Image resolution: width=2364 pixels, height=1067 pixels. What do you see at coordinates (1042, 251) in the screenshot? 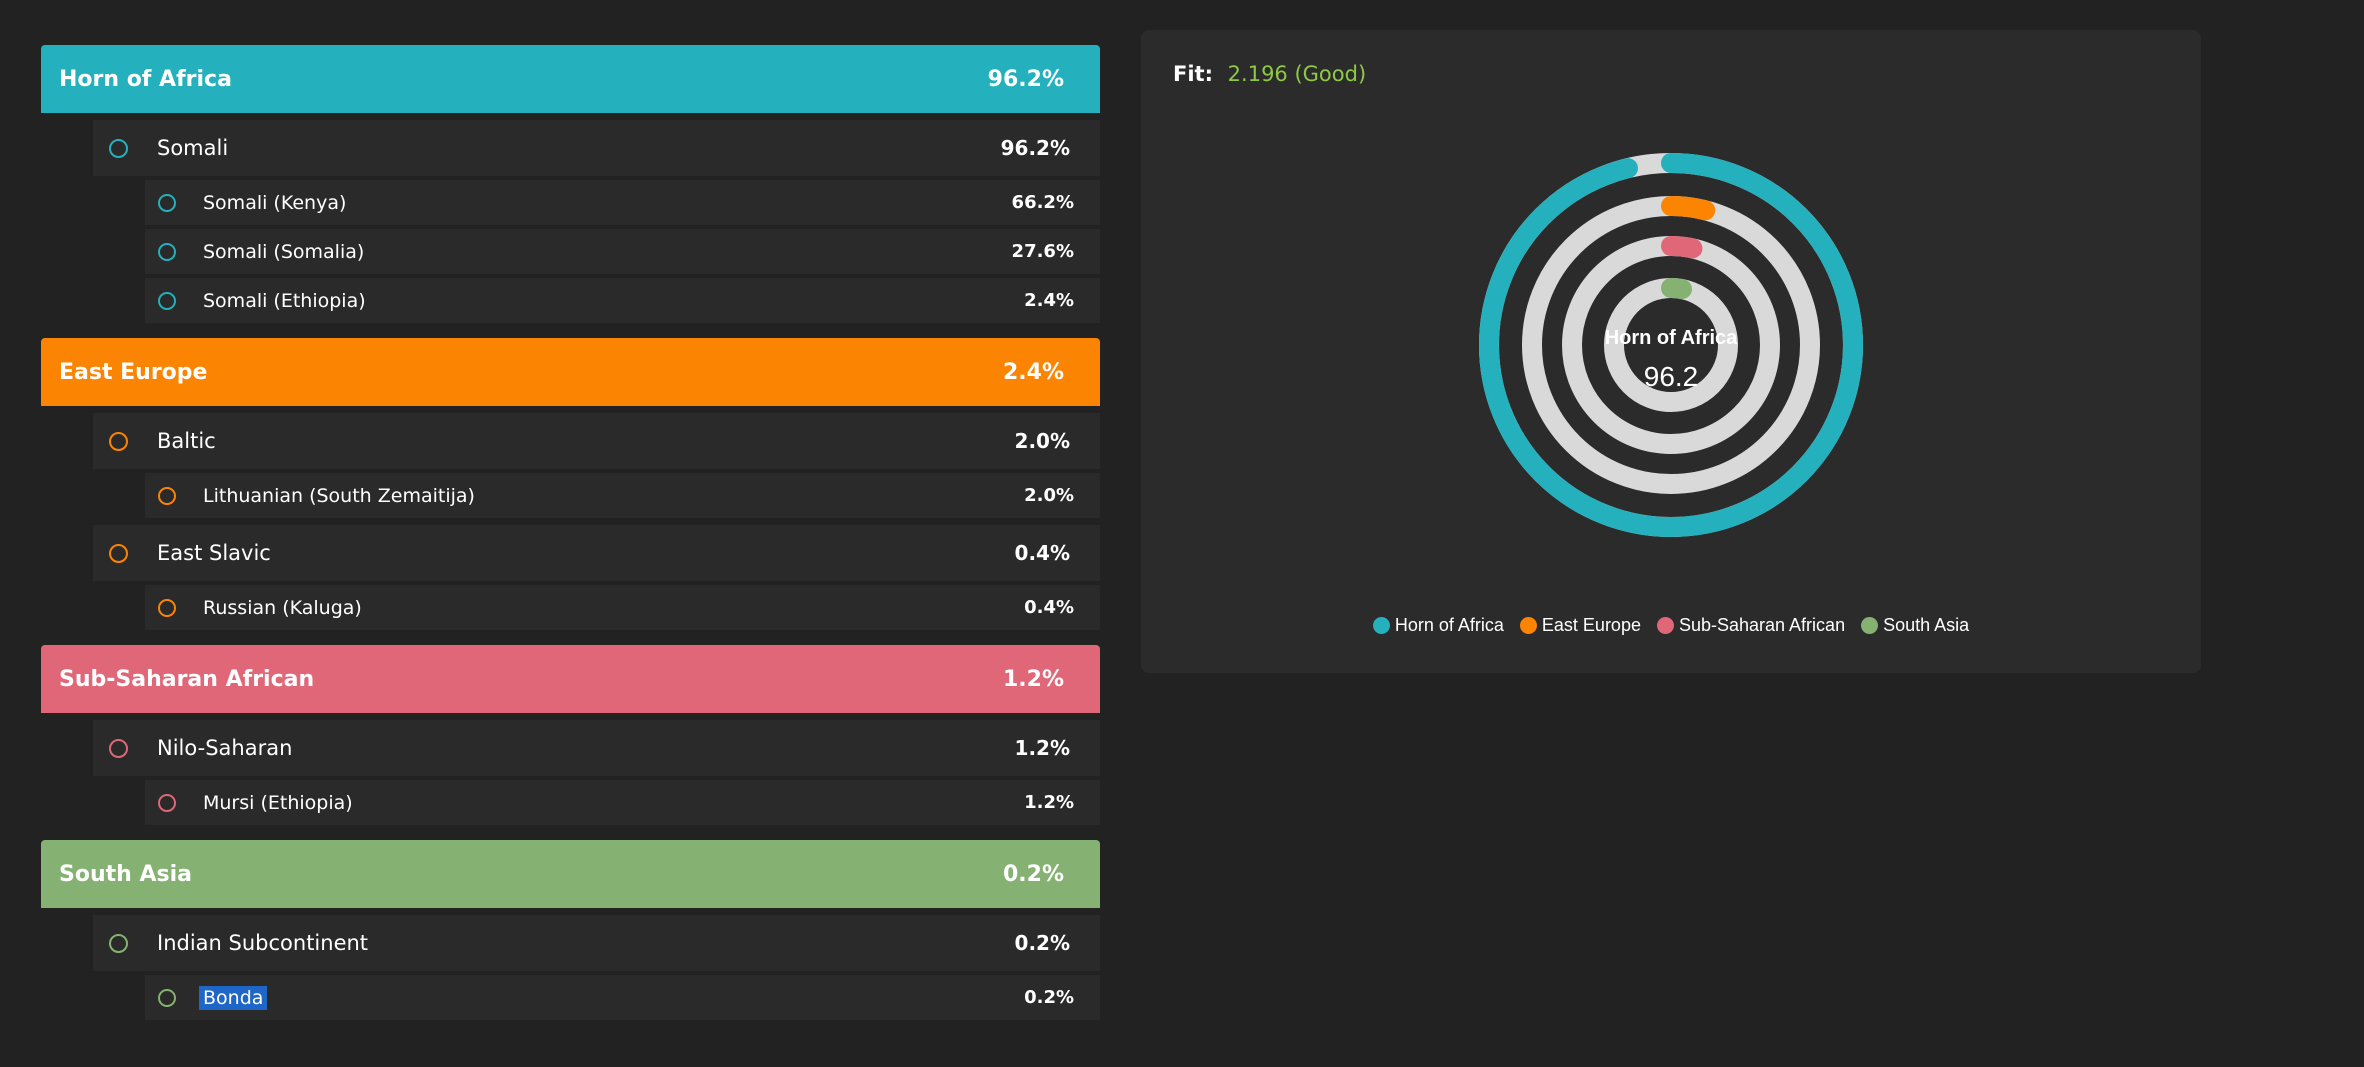
I see `population-percentage: 27.6%` at bounding box center [1042, 251].